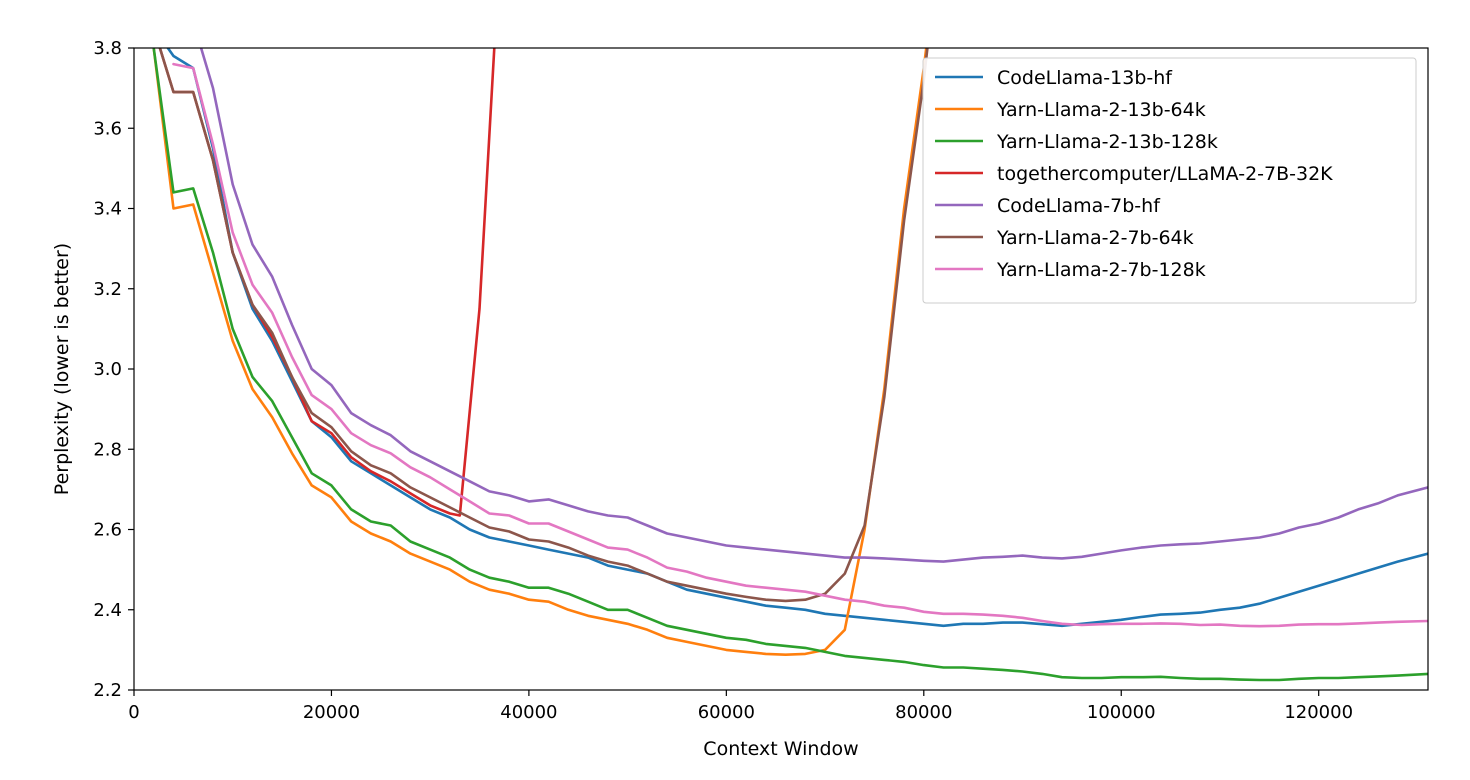  Describe the element at coordinates (1107, 142) in the screenshot. I see `legend-label-2: Yarn-Llama-2-13b-128k` at that location.